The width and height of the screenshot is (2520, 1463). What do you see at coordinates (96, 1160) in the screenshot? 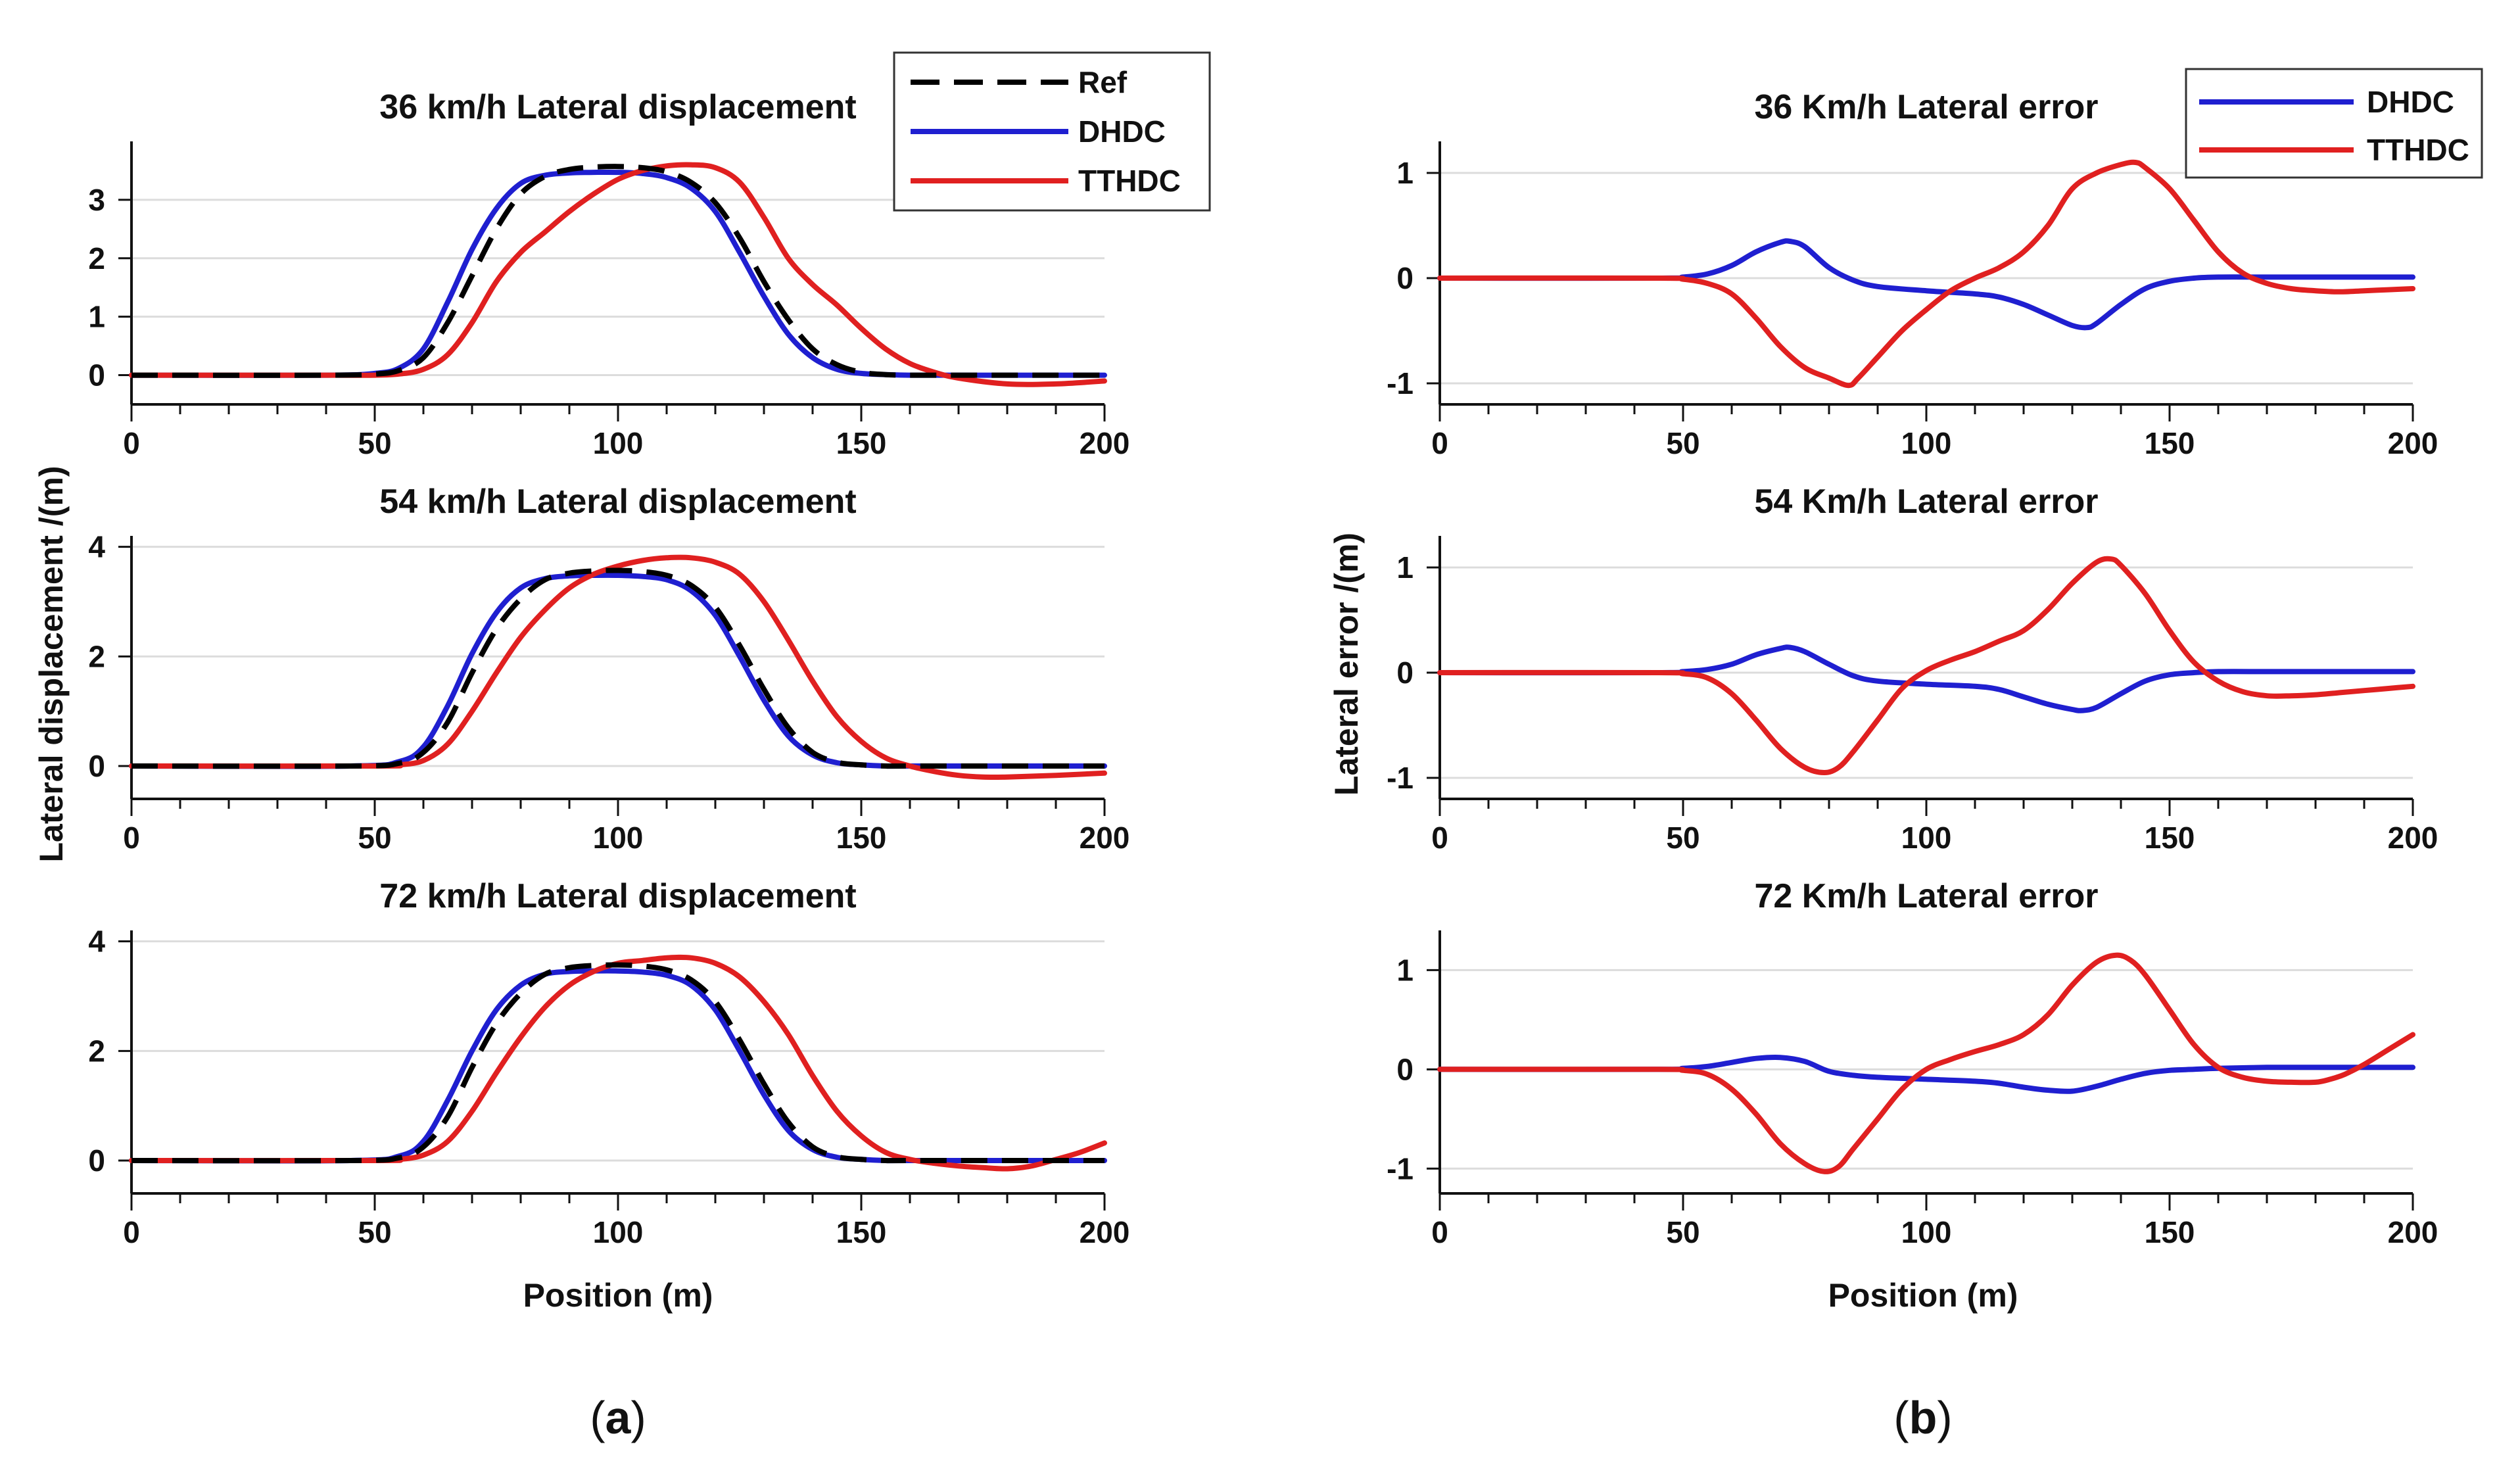
I see `y-tick-label-p2-0: 0` at bounding box center [96, 1160].